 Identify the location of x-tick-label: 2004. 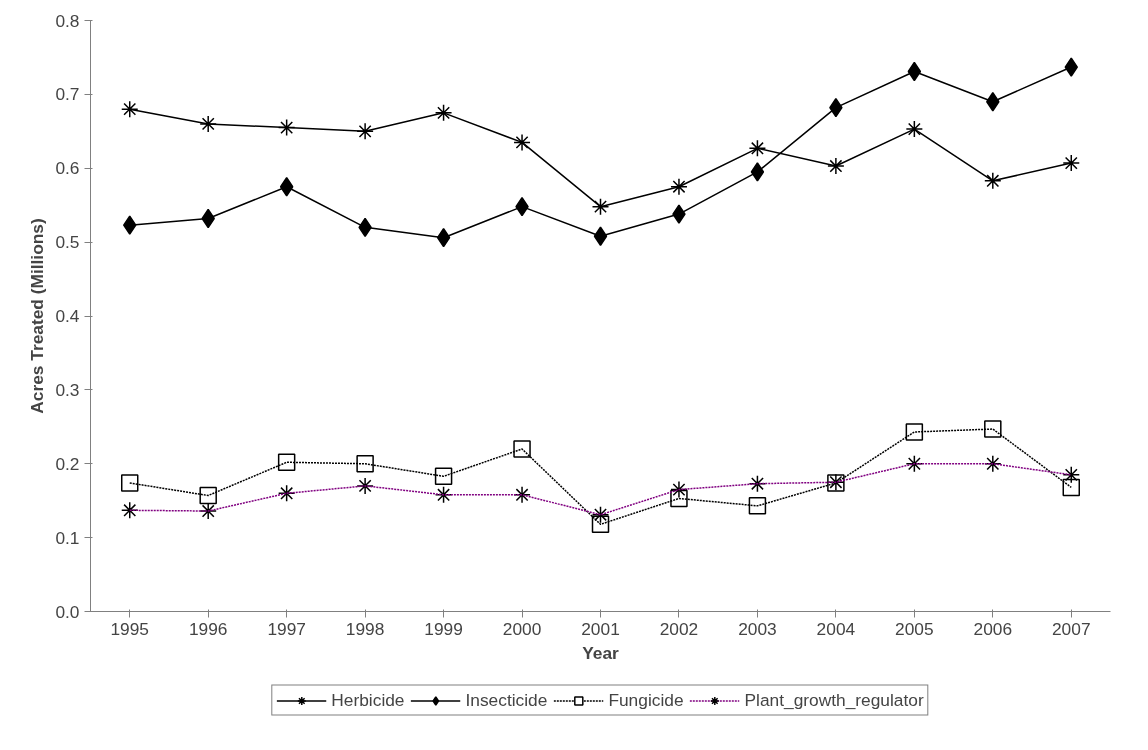
(836, 628).